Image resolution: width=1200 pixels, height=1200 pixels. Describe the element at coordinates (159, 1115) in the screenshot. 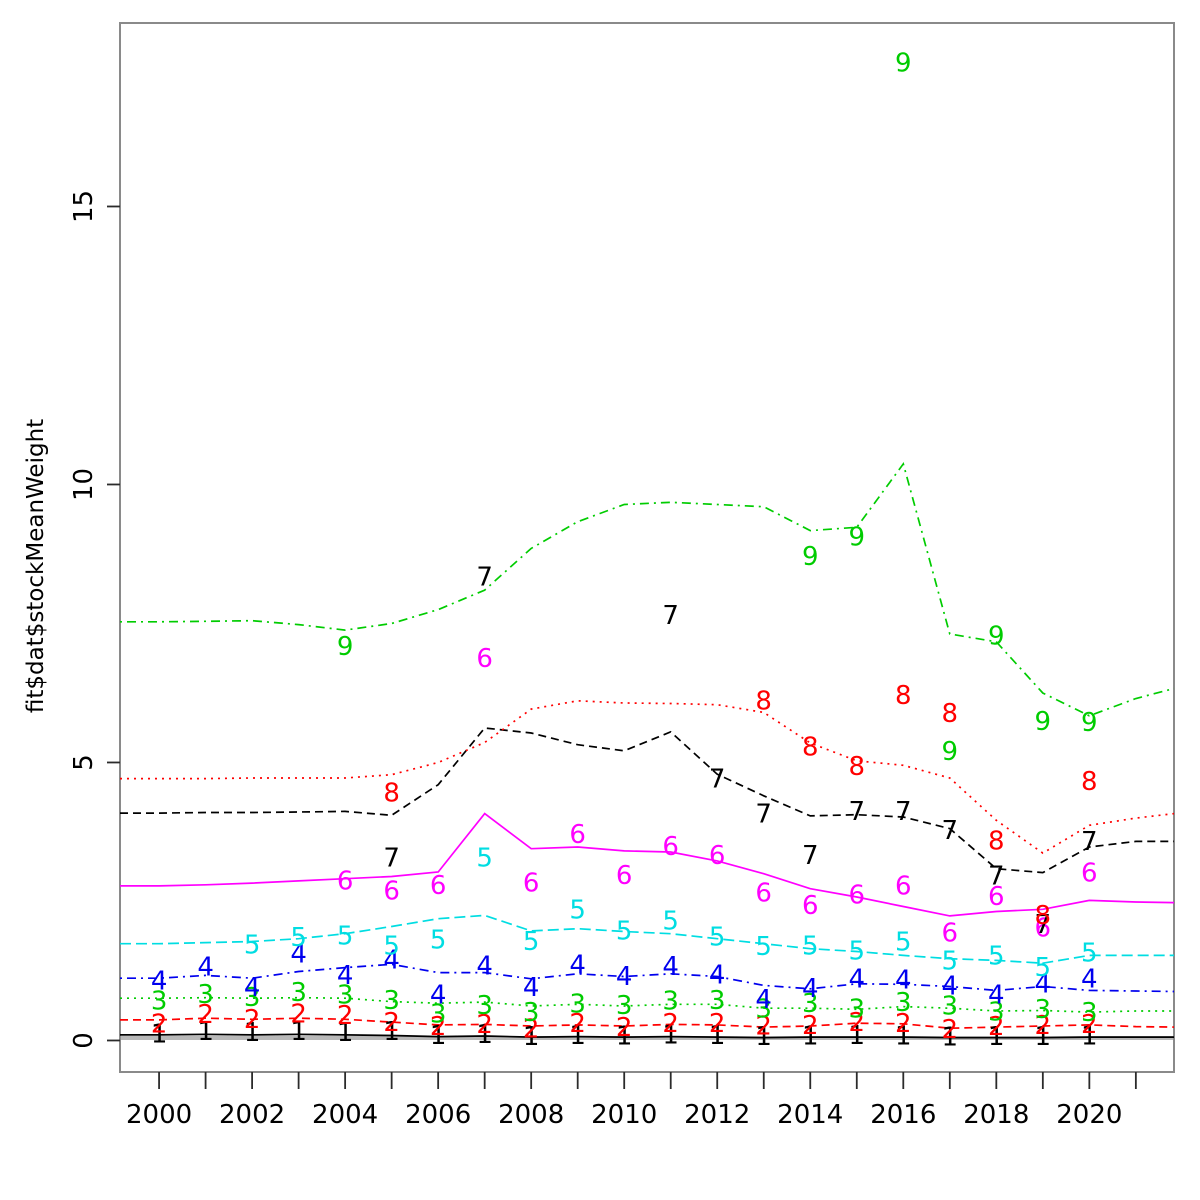

I see `x-tick-label: 2000` at that location.